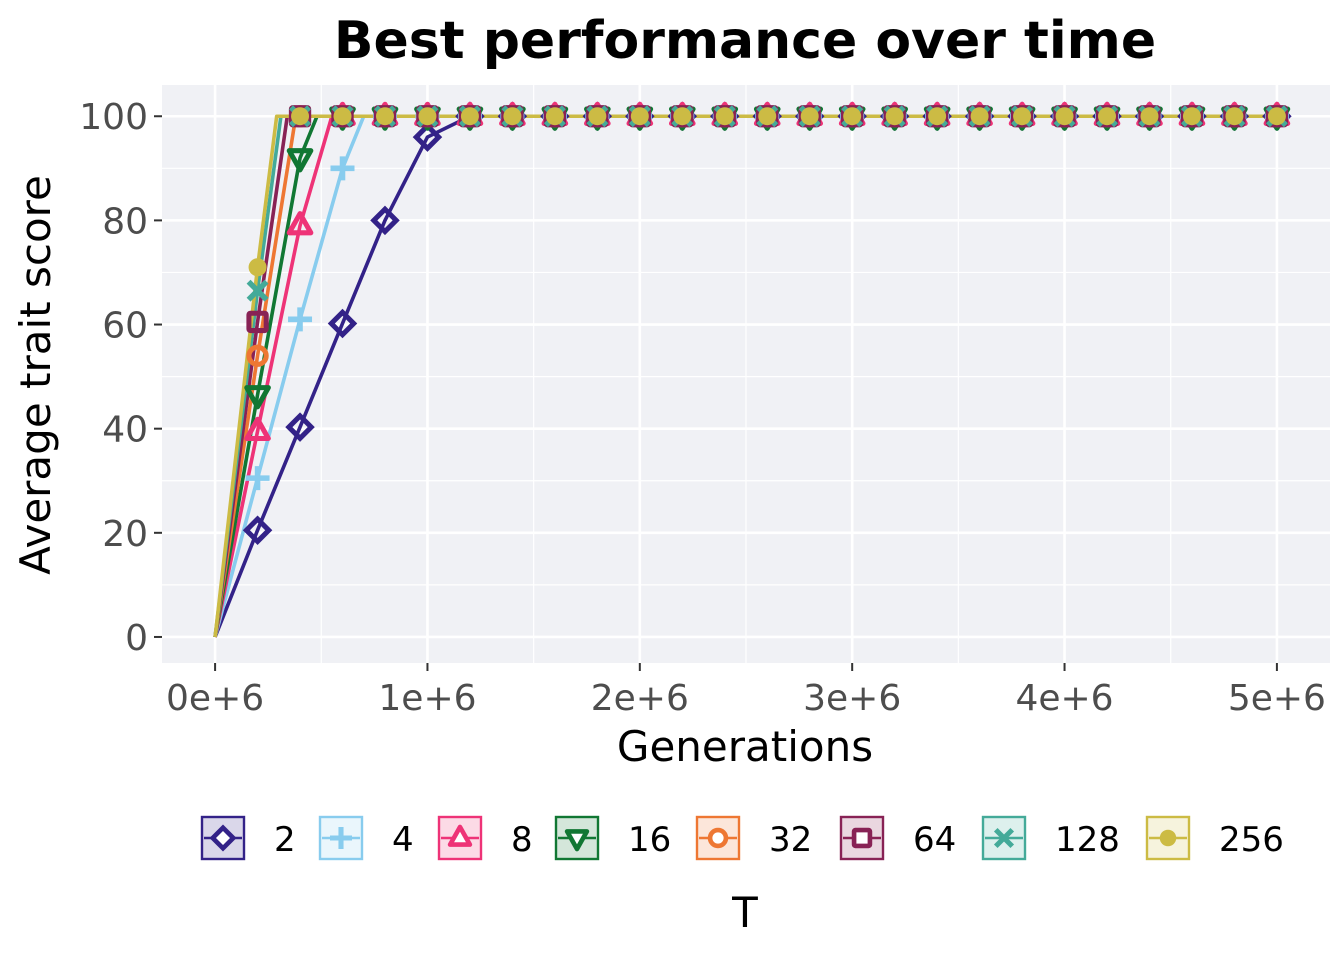 The image size is (1344, 960). Describe the element at coordinates (113, 117) in the screenshot. I see `y-tick-label: 100` at that location.